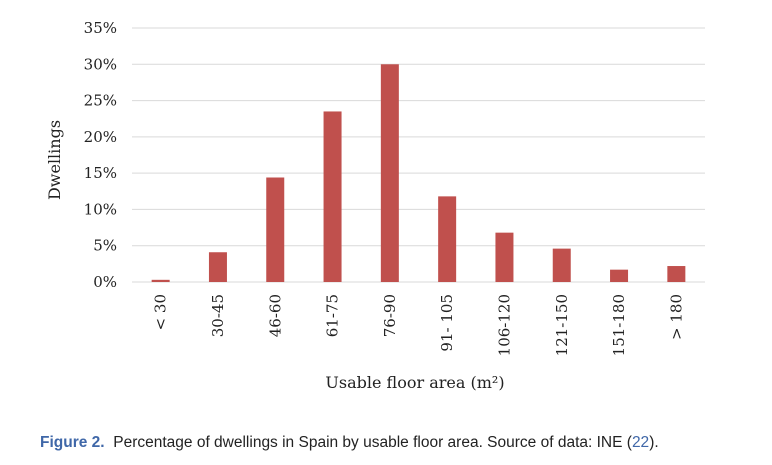 This screenshot has height=465, width=772. Describe the element at coordinates (105, 282) in the screenshot. I see `y-tick-label: 0%` at that location.